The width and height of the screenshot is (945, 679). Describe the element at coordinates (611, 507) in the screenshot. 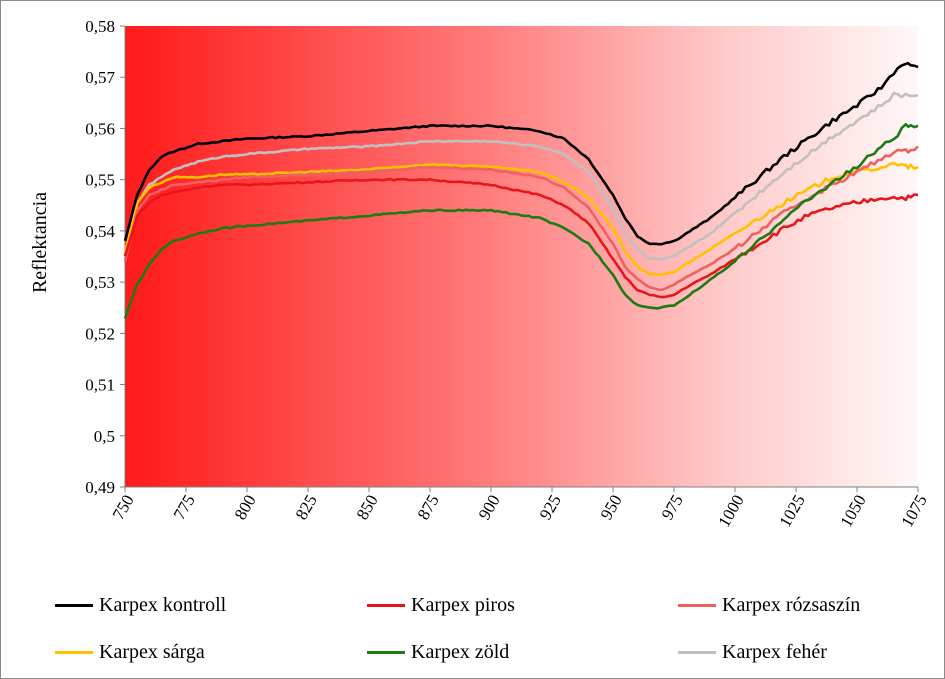

I see `x-tick-label: 950` at that location.